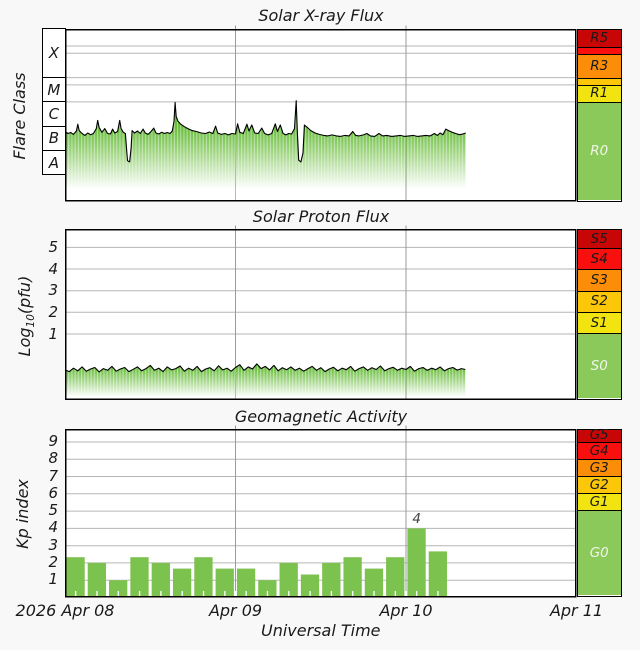 Image resolution: width=640 pixels, height=650 pixels. Describe the element at coordinates (599, 301) in the screenshot. I see `scale-segment-S2: S2` at that location.